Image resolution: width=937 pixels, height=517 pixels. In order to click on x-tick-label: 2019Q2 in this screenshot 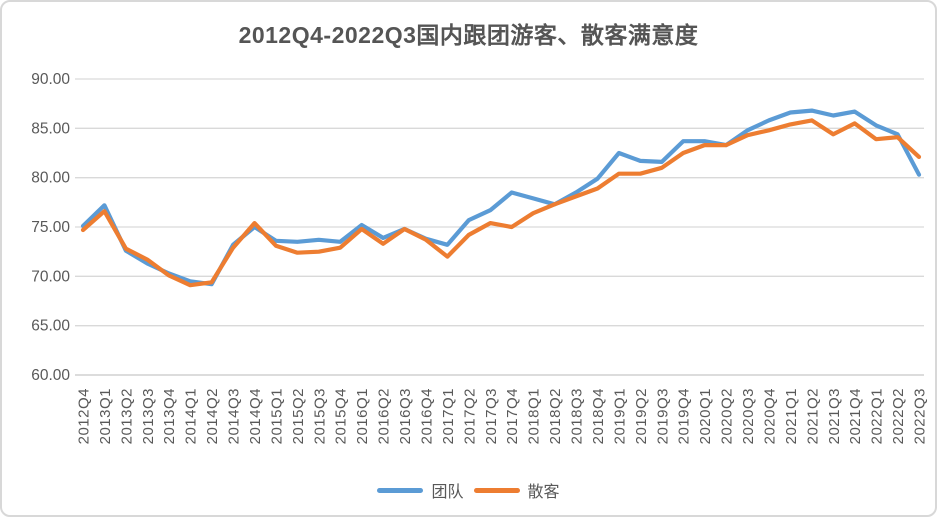, I will do `click(641, 416)`.